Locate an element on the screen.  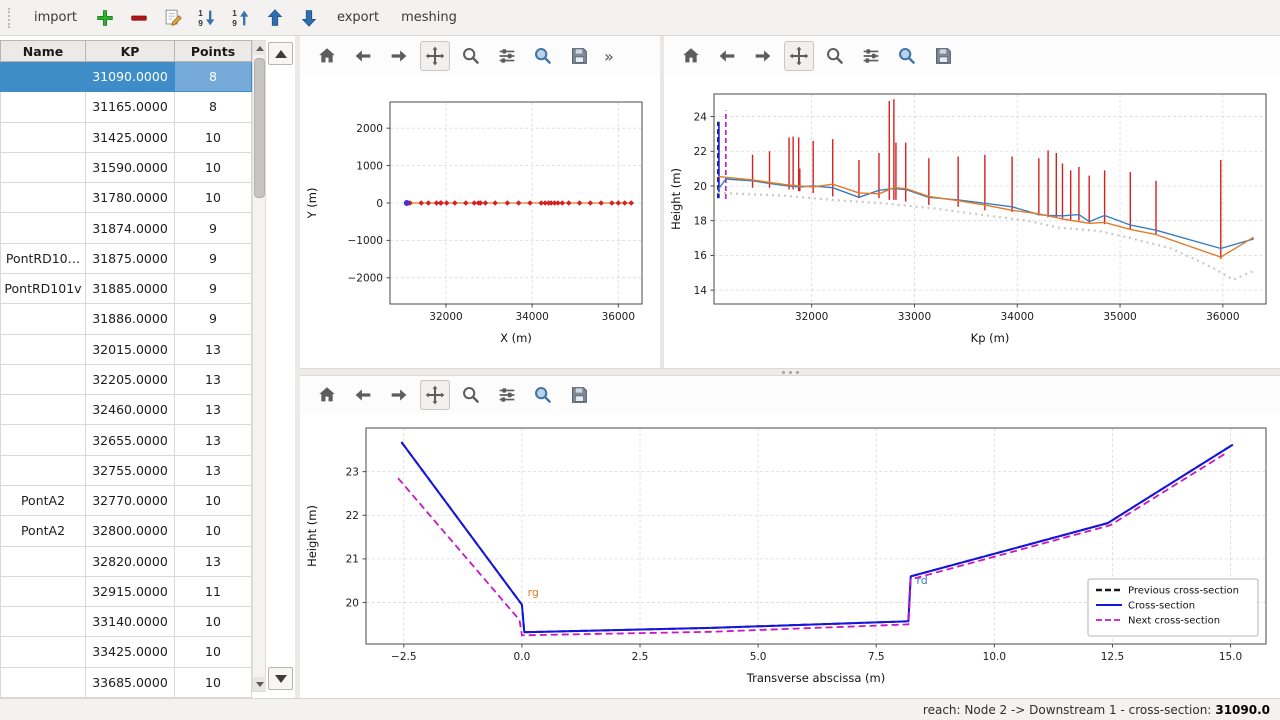
cell-kp: 31885.0000 is located at coordinates (130, 288).